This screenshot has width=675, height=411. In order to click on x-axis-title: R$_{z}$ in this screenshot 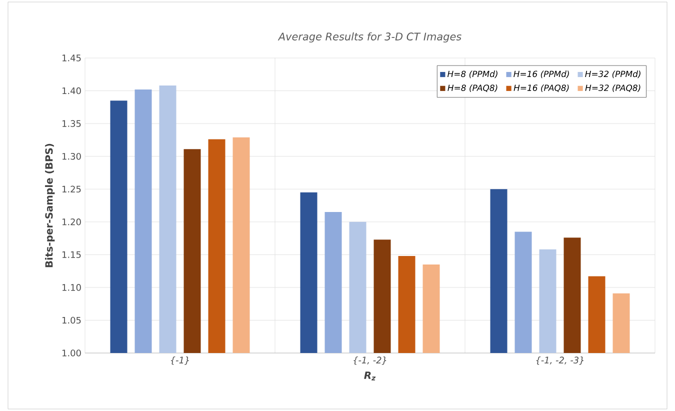, I will do `click(370, 376)`.